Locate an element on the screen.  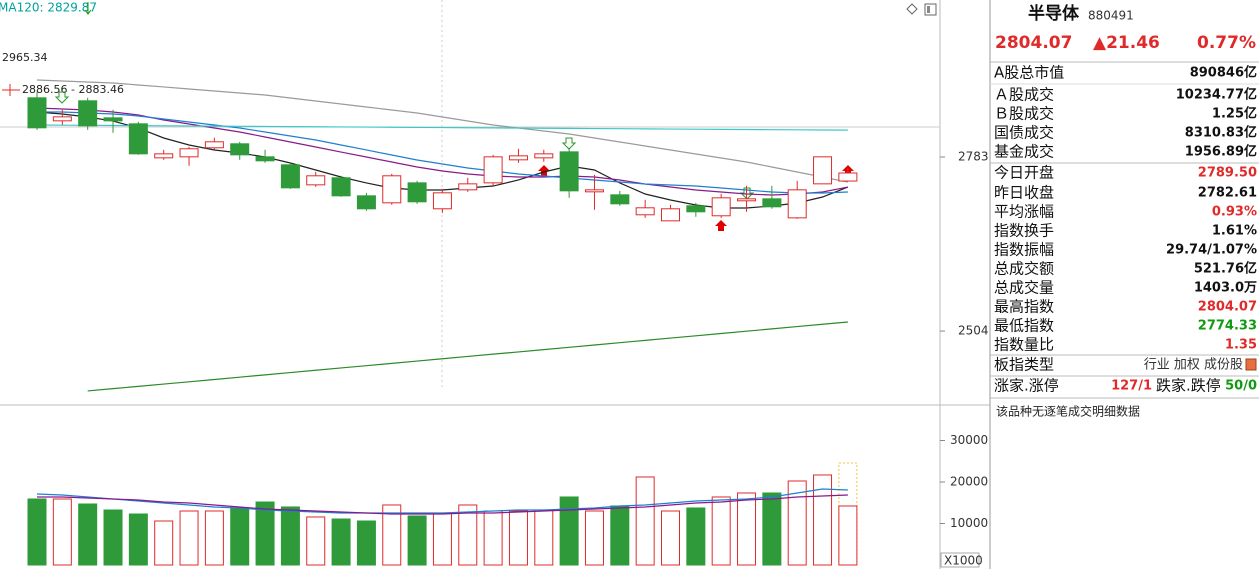
stat-label: 平均涨幅 is located at coordinates (1024, 212).